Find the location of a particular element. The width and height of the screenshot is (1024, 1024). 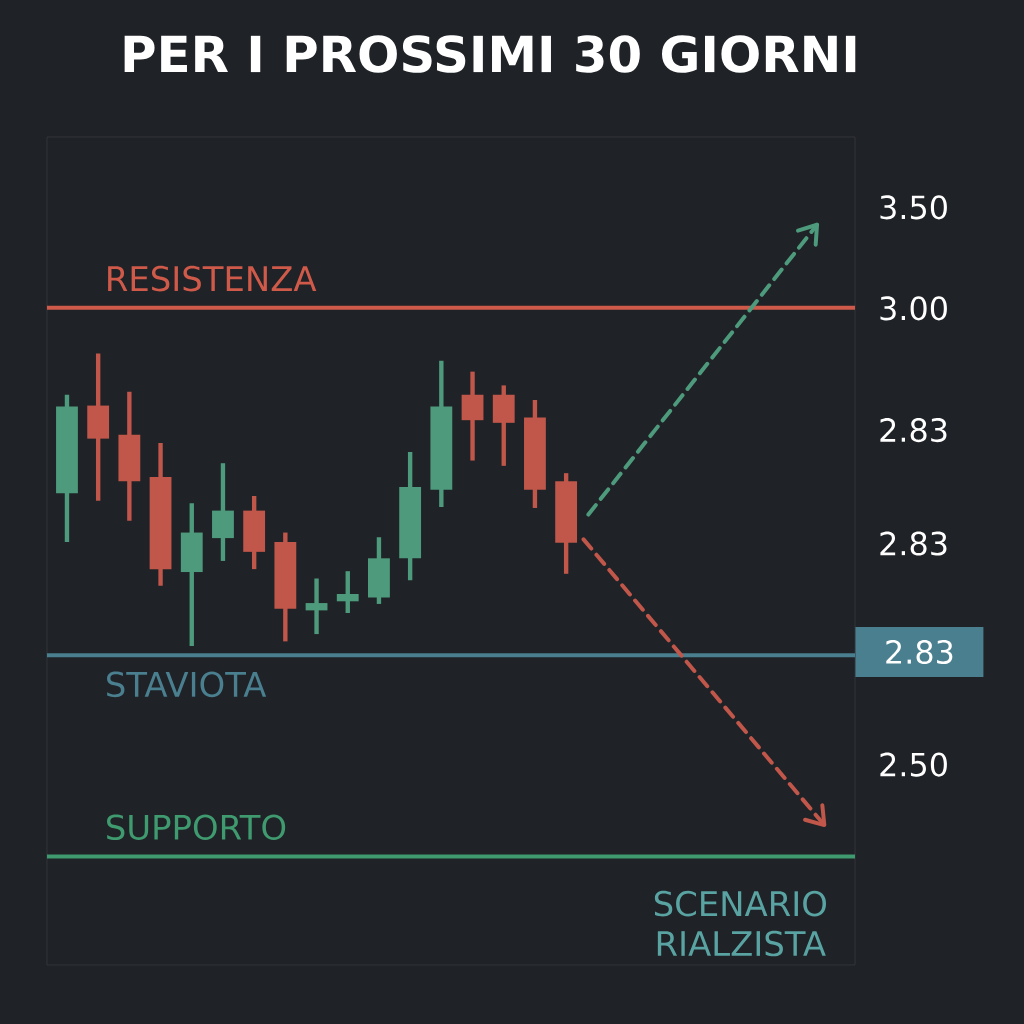

text: 2.50 is located at coordinates (913, 764).